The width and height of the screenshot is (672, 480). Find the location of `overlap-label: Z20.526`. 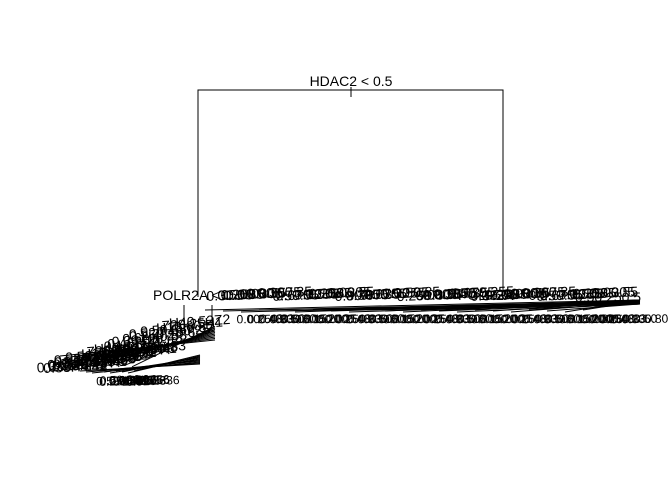

overlap-label: Z20.526 is located at coordinates (144, 381).